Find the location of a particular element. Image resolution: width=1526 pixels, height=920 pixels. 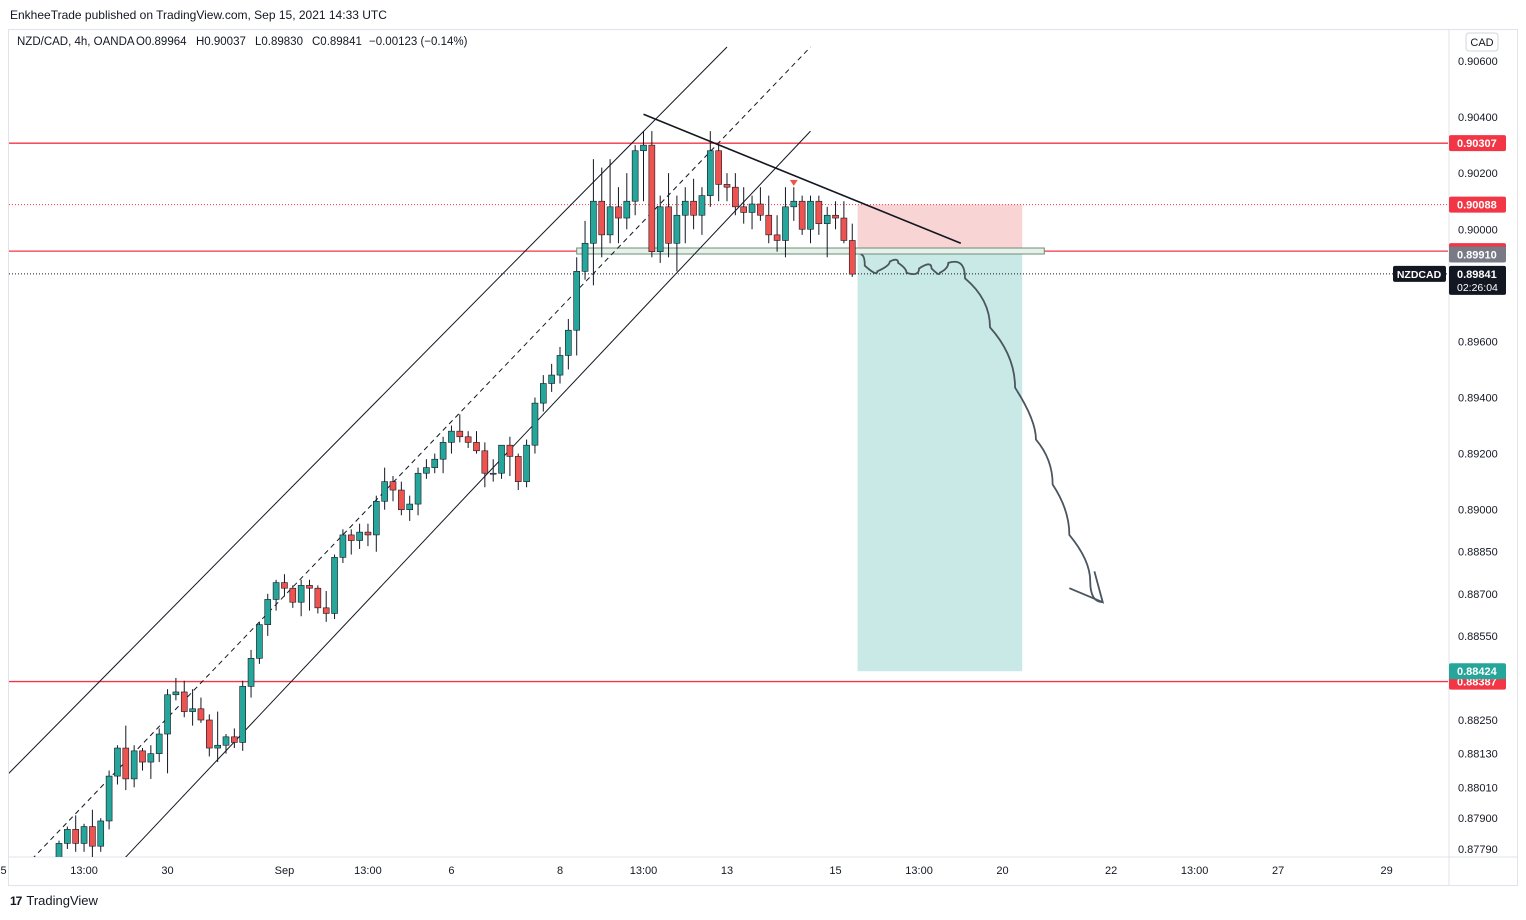

currency-badge: CAD is located at coordinates (1481, 43).